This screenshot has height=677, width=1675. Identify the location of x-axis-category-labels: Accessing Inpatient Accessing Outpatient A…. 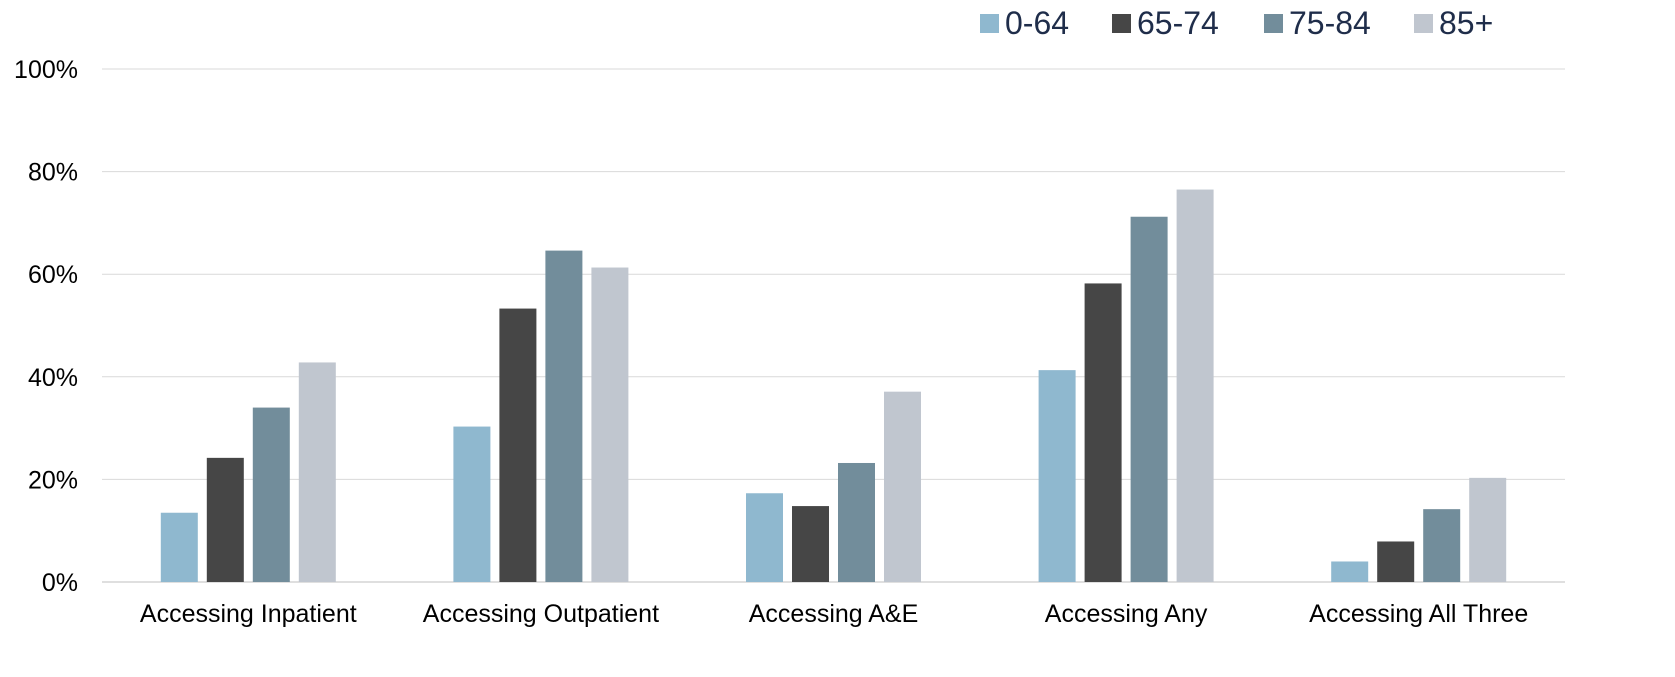
(834, 614).